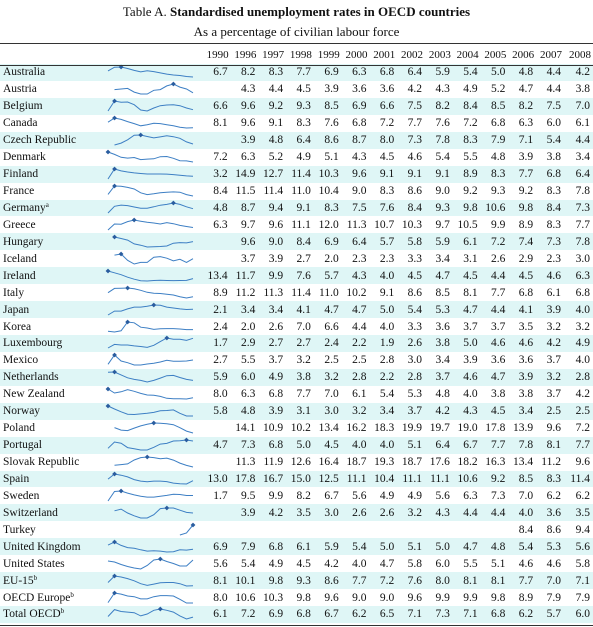 This screenshot has height=627, width=593. I want to click on rate-cell: 6.8, so click(582, 292).